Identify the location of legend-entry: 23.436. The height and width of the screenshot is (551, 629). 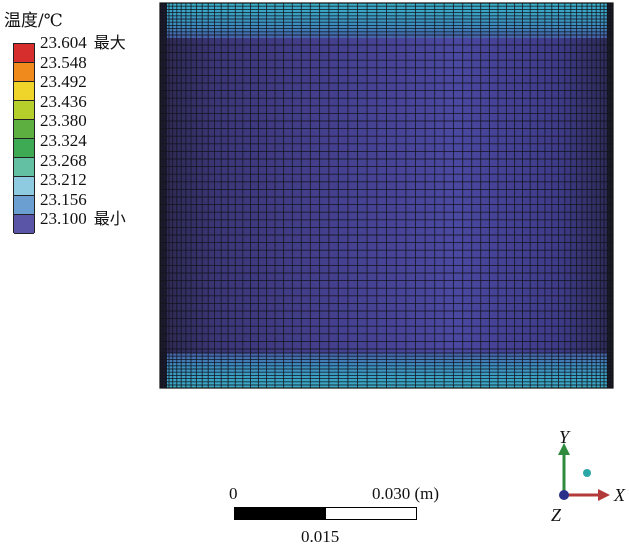
(63, 101).